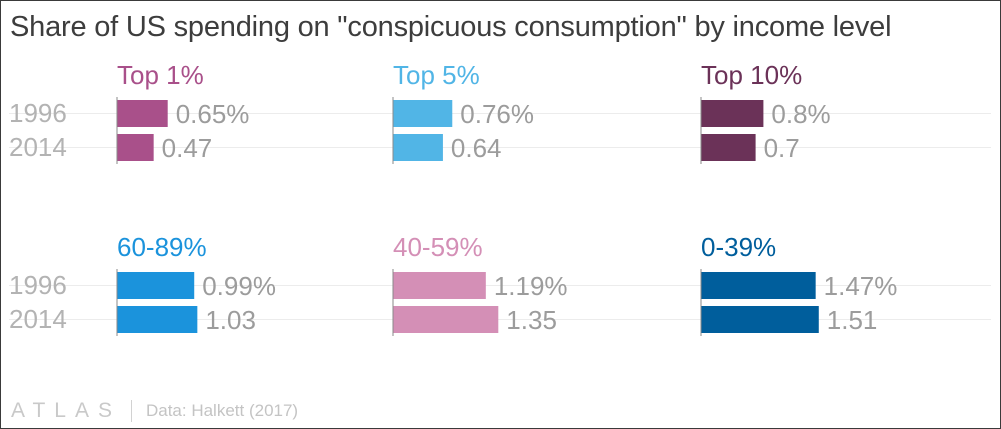 The height and width of the screenshot is (429, 1001). What do you see at coordinates (230, 320) in the screenshot?
I see `data-label: 1.03` at bounding box center [230, 320].